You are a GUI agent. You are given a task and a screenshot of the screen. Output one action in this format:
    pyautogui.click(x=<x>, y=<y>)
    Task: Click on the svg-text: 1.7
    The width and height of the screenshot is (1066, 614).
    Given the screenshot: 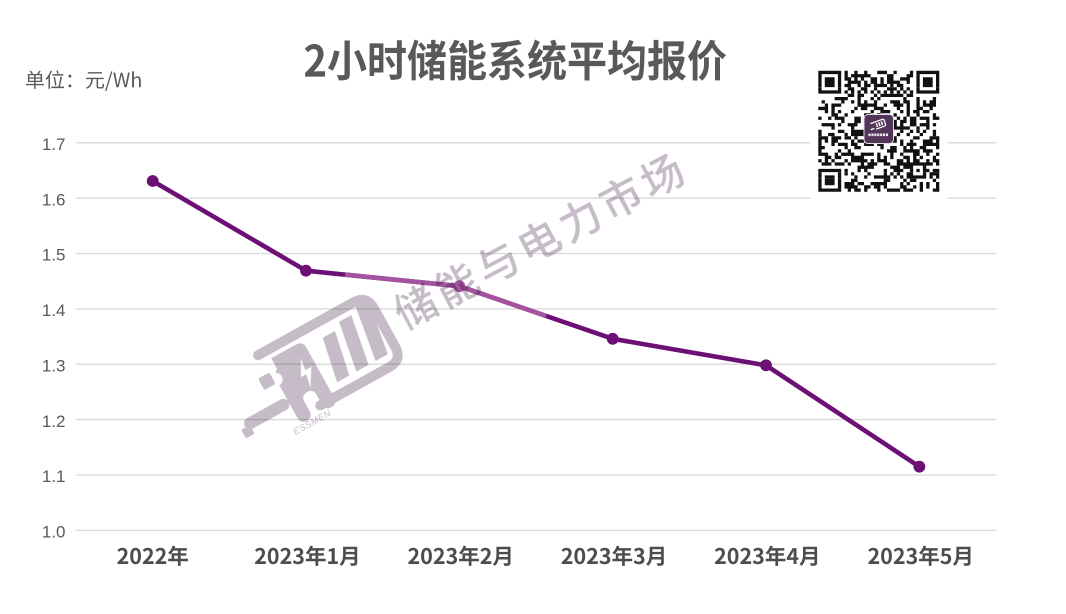 What is the action you would take?
    pyautogui.click(x=54, y=144)
    